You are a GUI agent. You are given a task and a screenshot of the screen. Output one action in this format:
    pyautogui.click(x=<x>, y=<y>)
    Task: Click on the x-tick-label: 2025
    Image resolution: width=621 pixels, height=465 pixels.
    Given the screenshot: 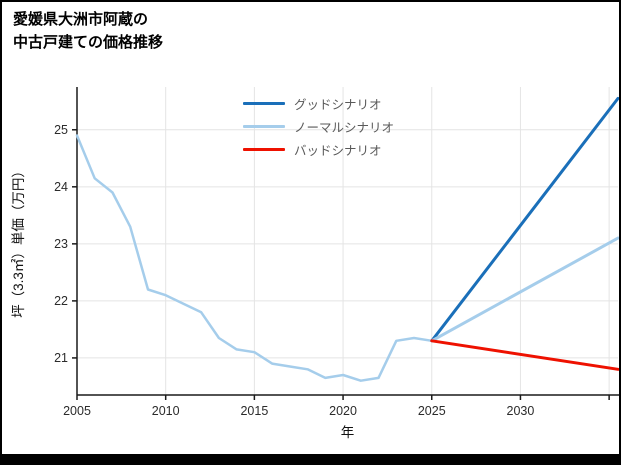 What is the action you would take?
    pyautogui.click(x=432, y=411)
    